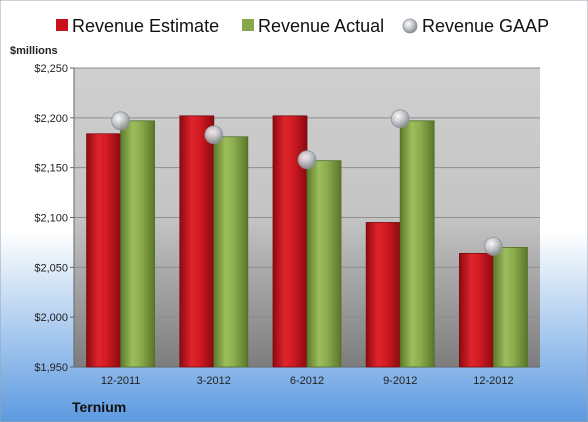 The image size is (588, 422). Describe the element at coordinates (121, 381) in the screenshot. I see `x-tick-label: 12-2011` at that location.